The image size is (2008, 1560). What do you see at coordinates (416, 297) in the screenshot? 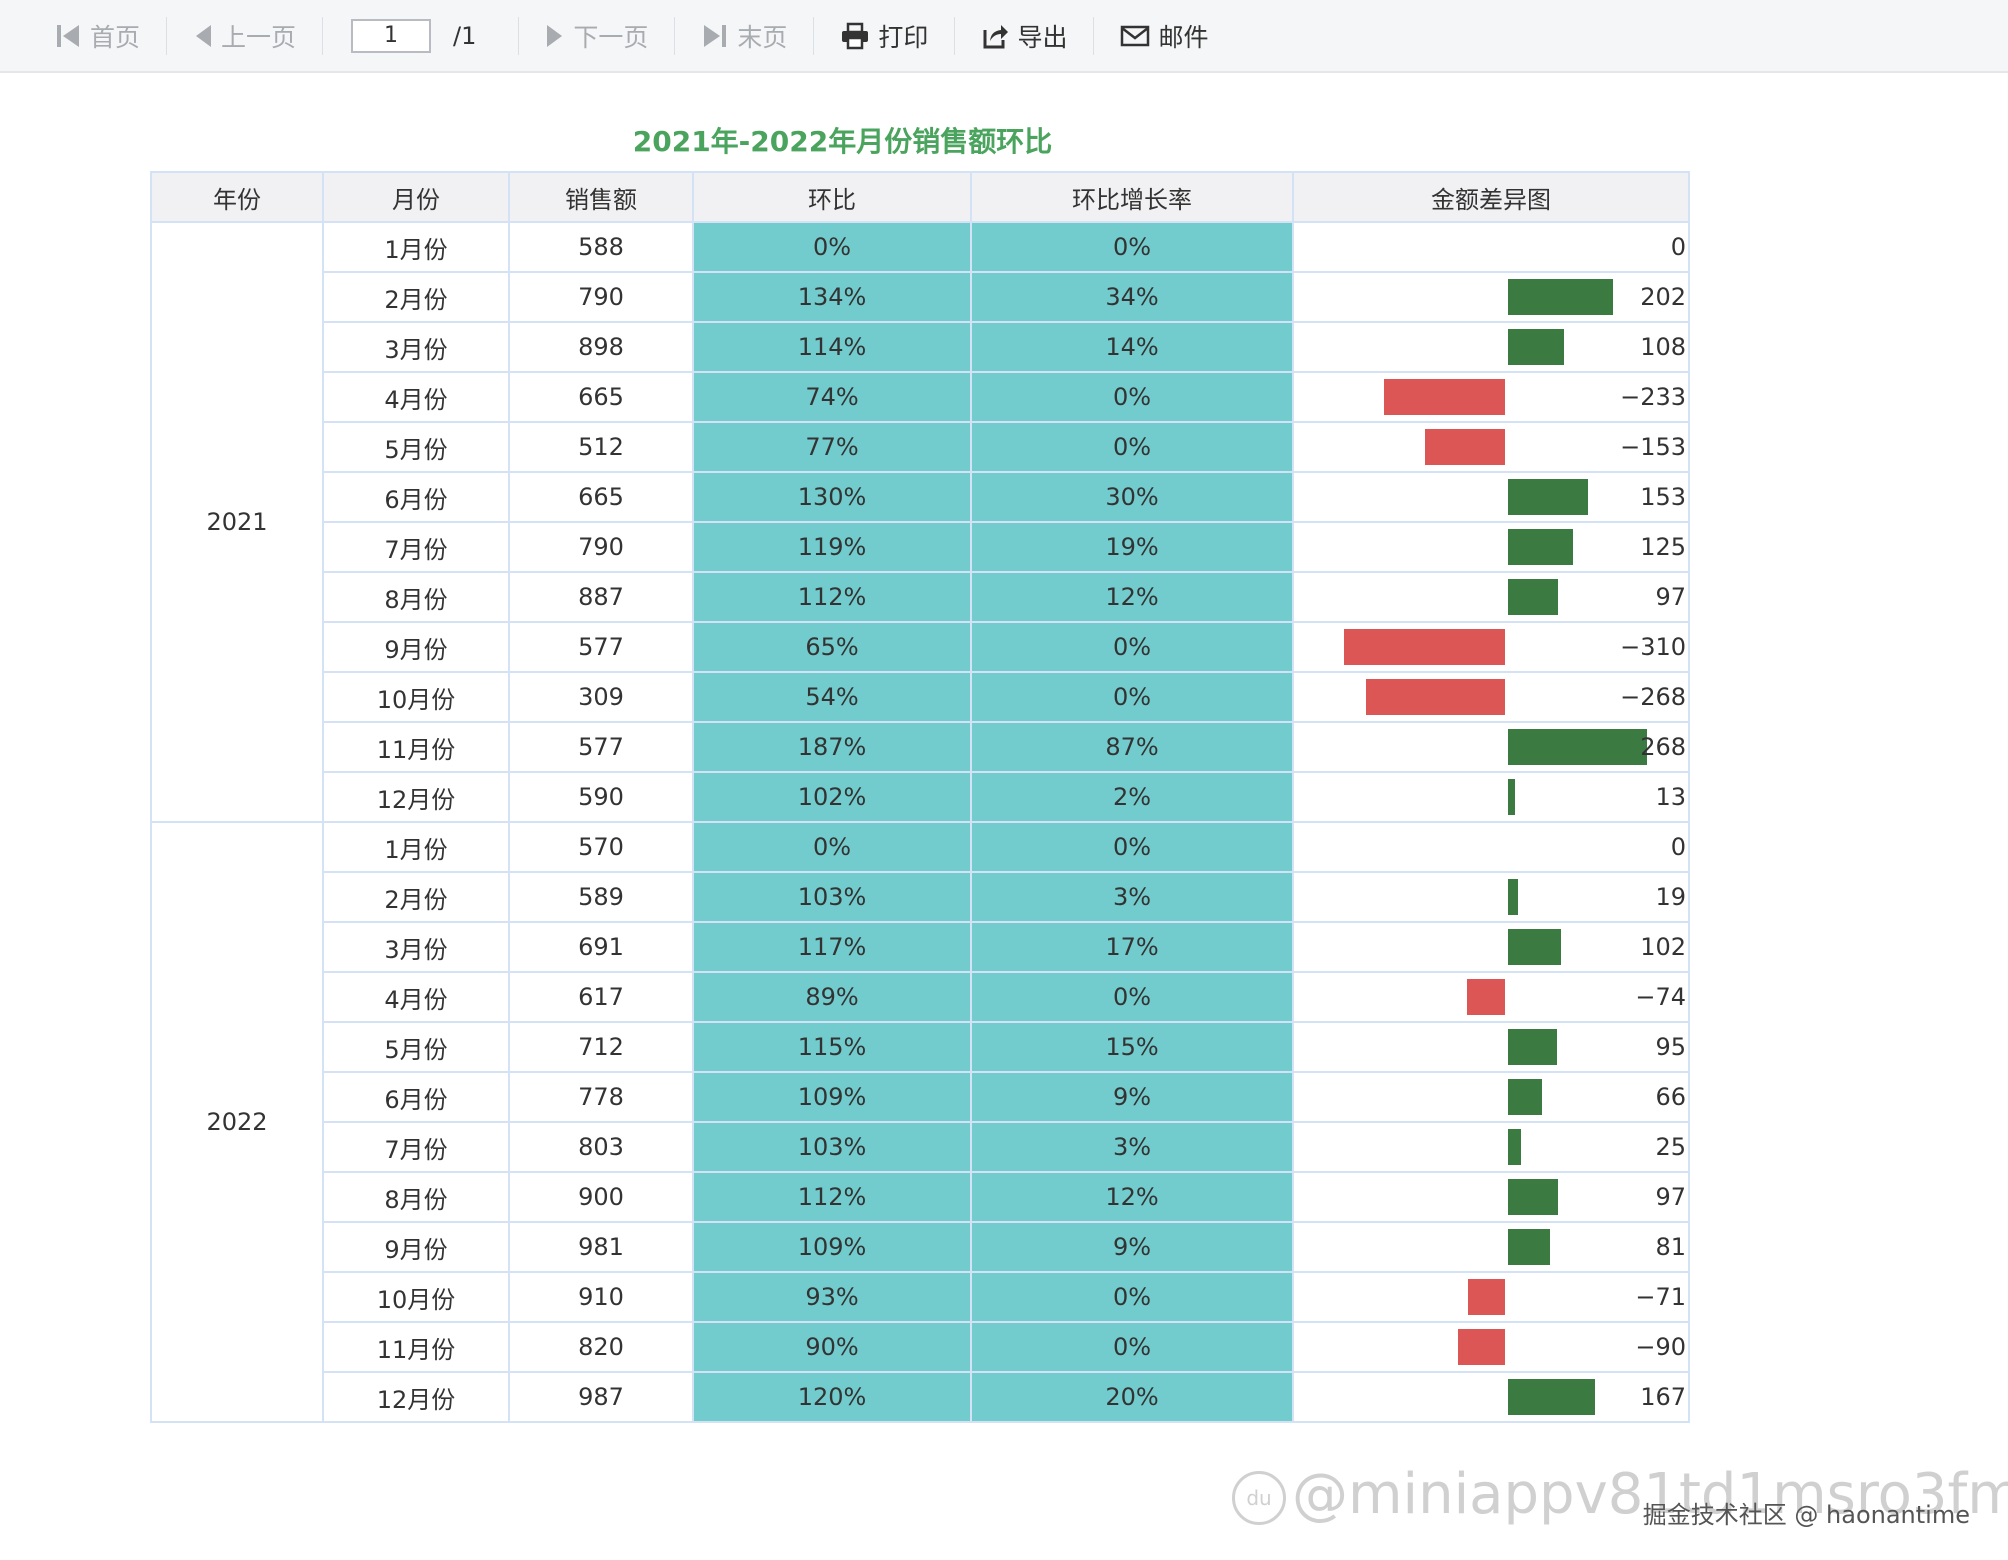
I see `month-cell: 2月份` at bounding box center [416, 297].